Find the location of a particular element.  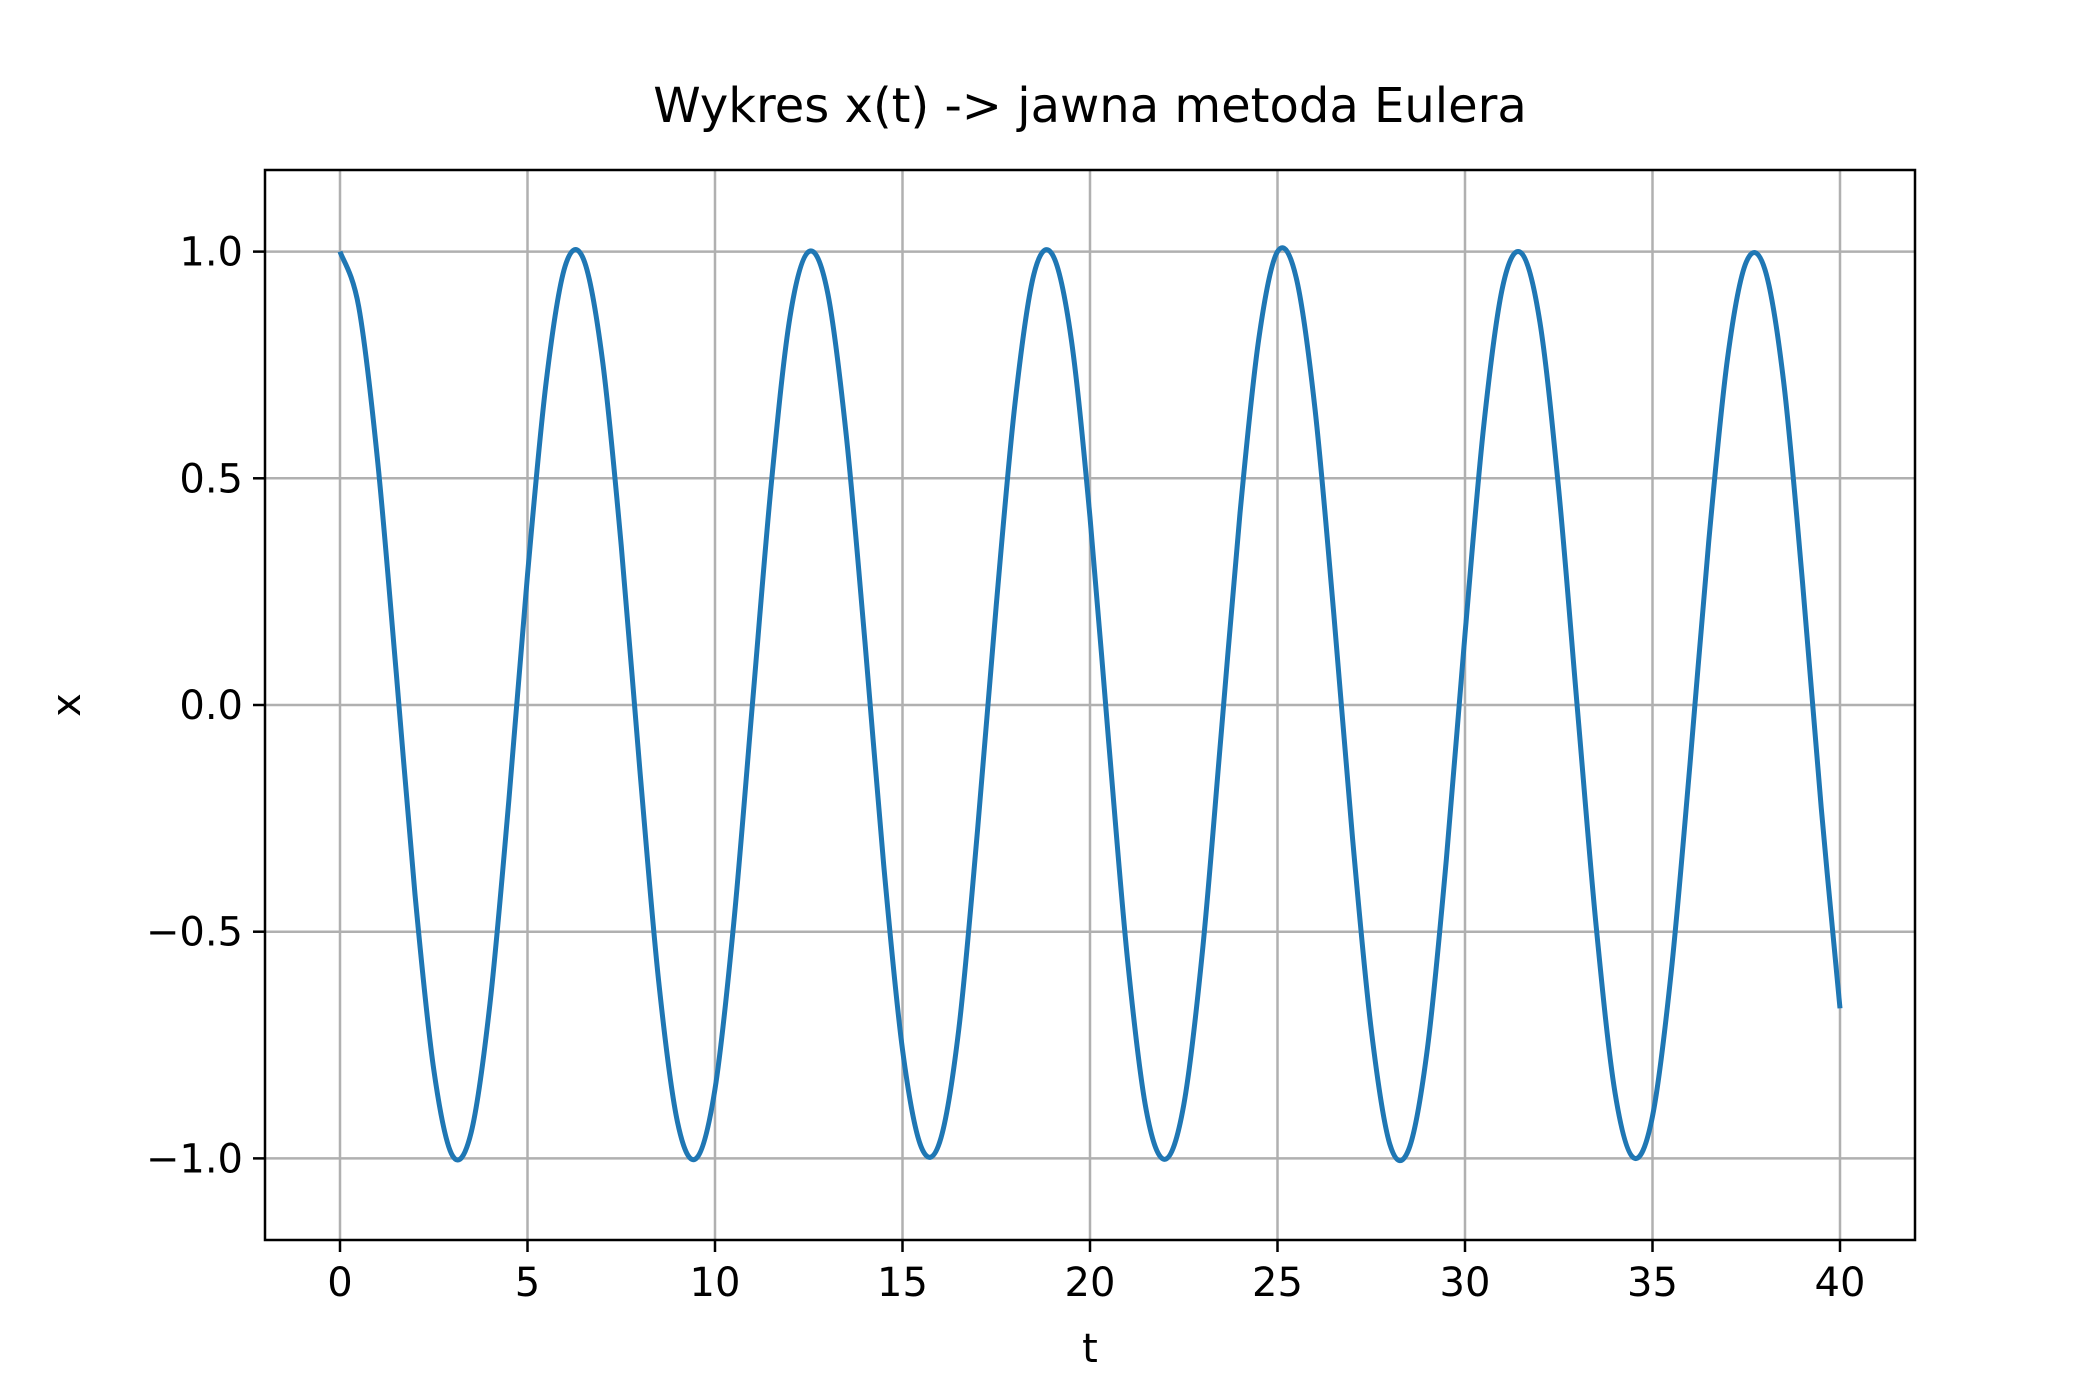

x-axis-ticks: 0 5 10 15 20 25 30 35 40 is located at coordinates (1096, 1273).